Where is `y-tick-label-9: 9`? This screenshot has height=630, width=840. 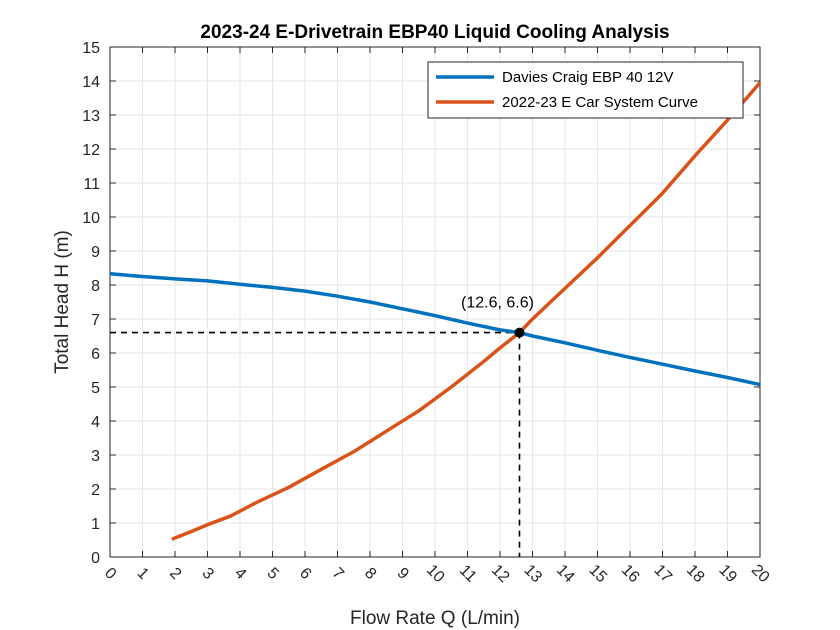
y-tick-label-9: 9 is located at coordinates (95, 252).